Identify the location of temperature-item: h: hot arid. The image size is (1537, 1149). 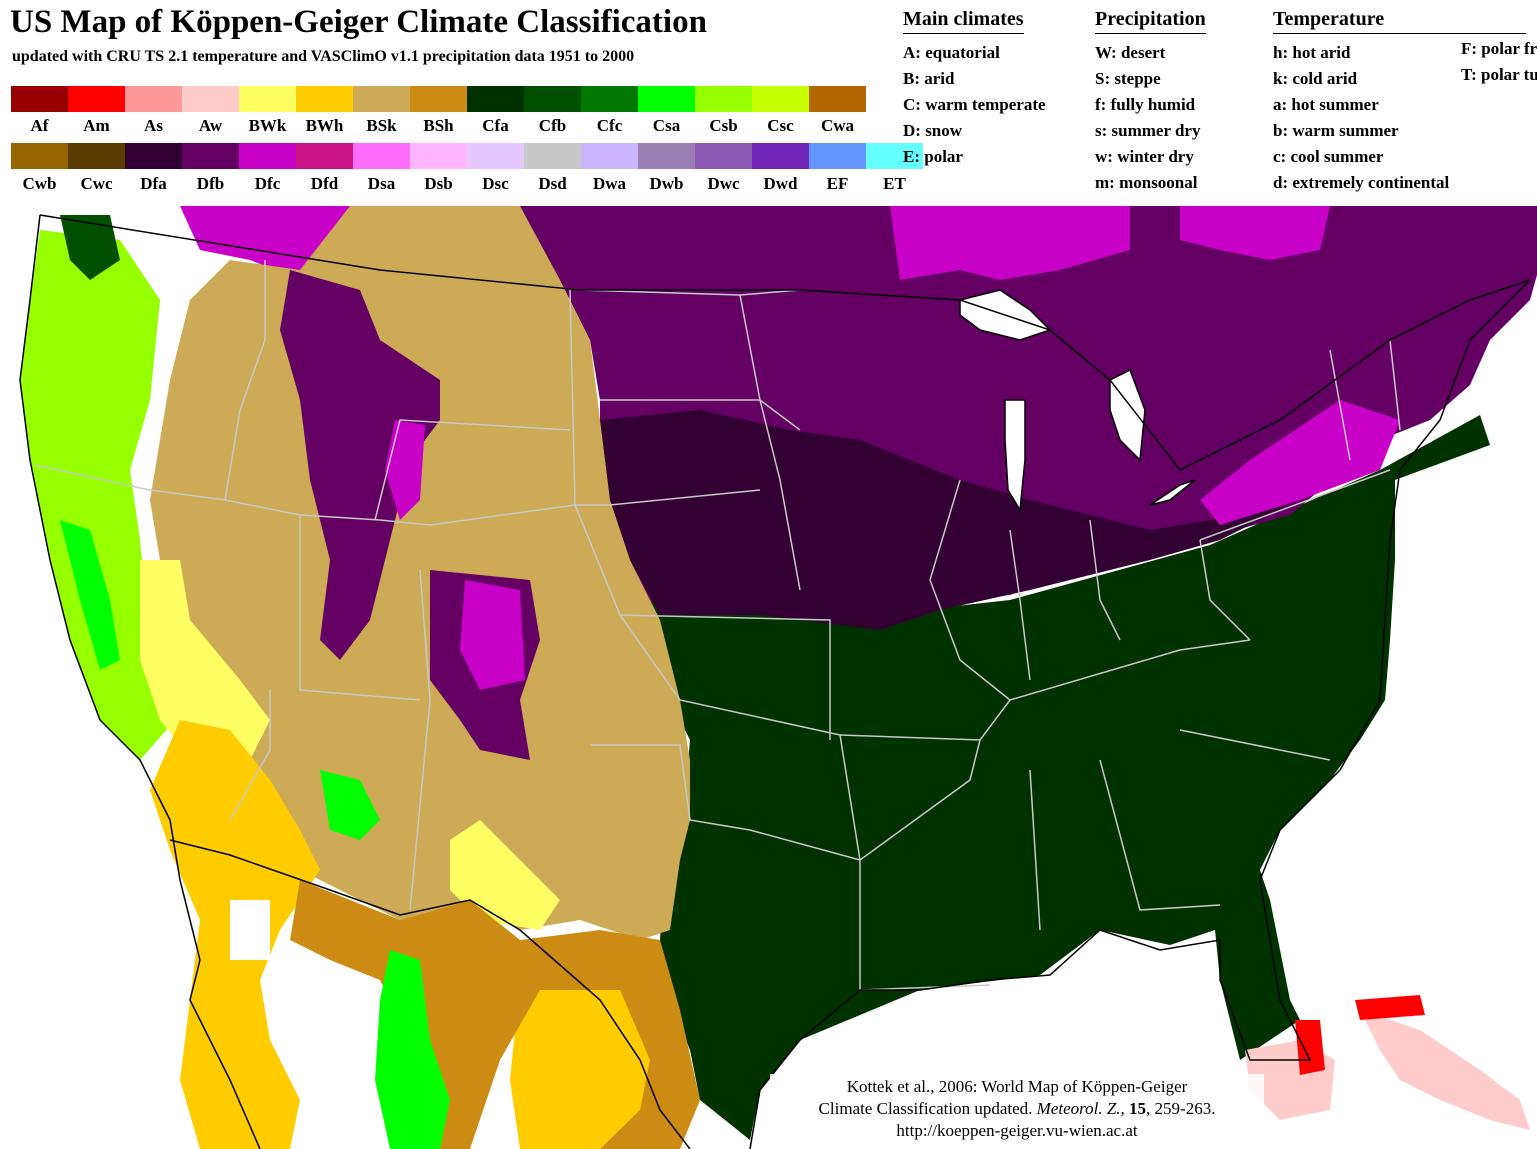
(1312, 52).